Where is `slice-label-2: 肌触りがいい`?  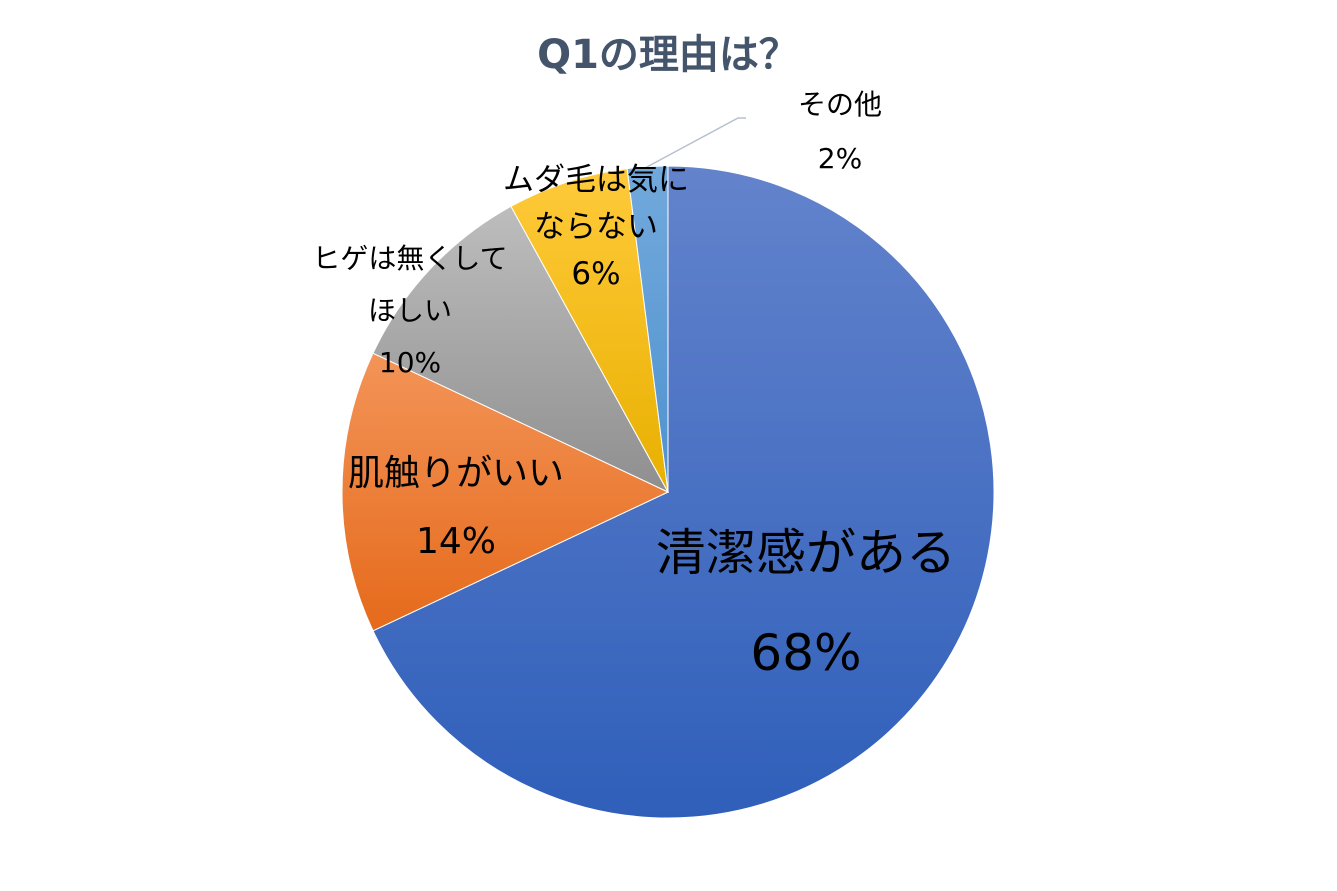
slice-label-2: 肌触りがいい is located at coordinates (456, 473).